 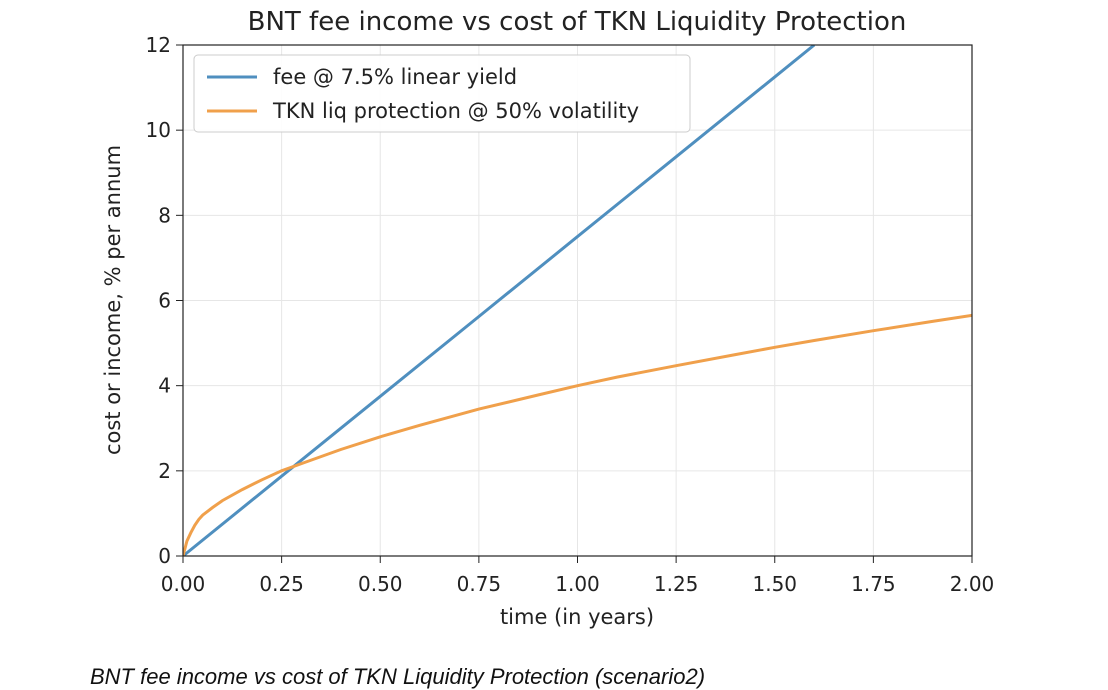 I want to click on x-tick-label: 0.75, so click(x=479, y=584).